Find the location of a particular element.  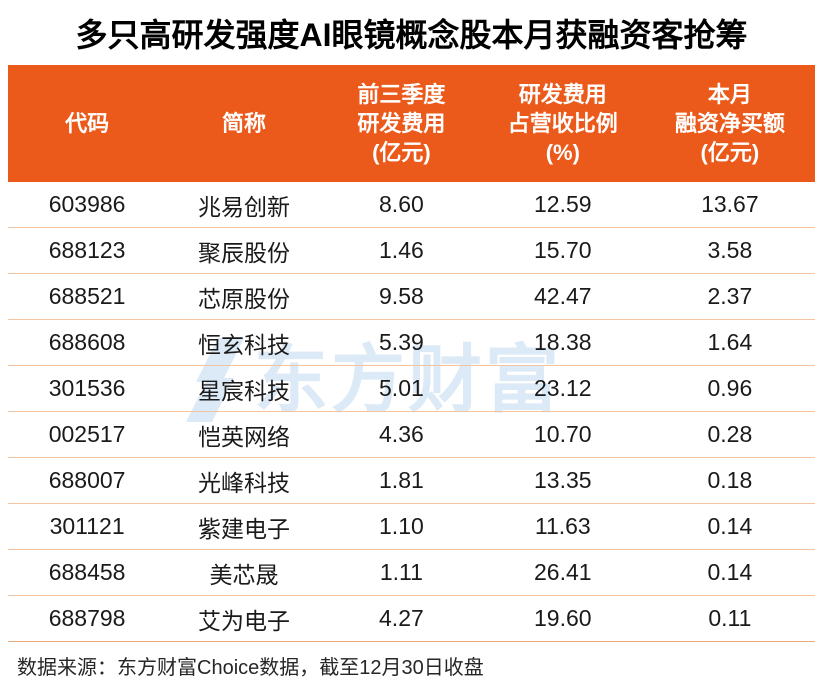

cell-rd-ratio: 42.47 is located at coordinates (562, 296).